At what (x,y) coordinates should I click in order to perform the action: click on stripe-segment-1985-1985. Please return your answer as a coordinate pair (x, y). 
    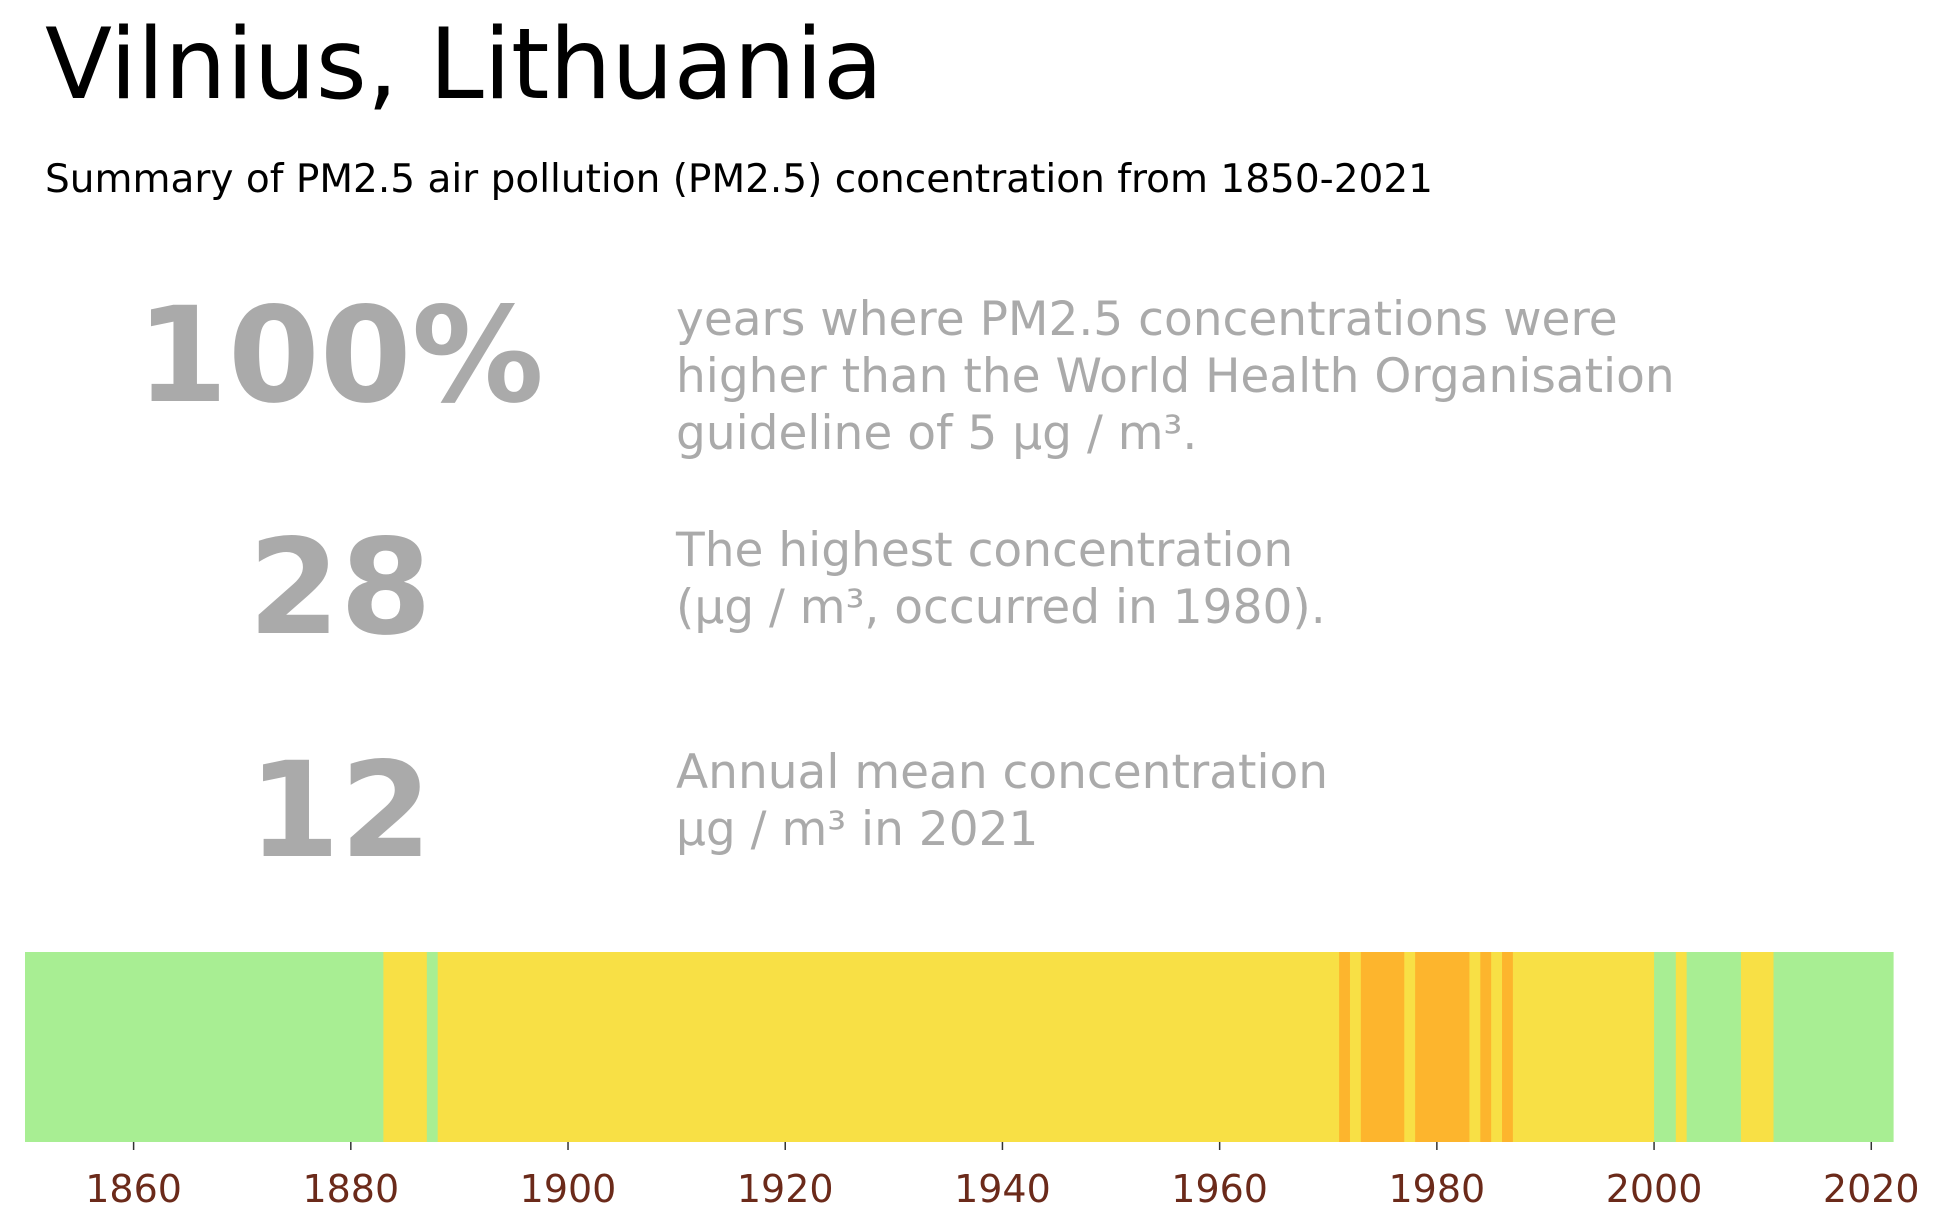
    Looking at the image, I should click on (1497, 1047).